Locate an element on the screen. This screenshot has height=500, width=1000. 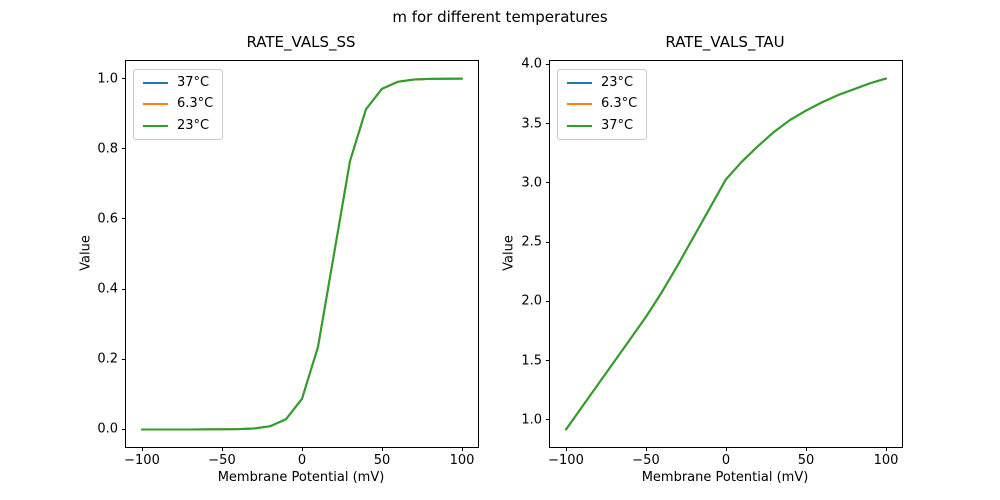
plot-ss-yaxis-label: Value is located at coordinates (86, 253).